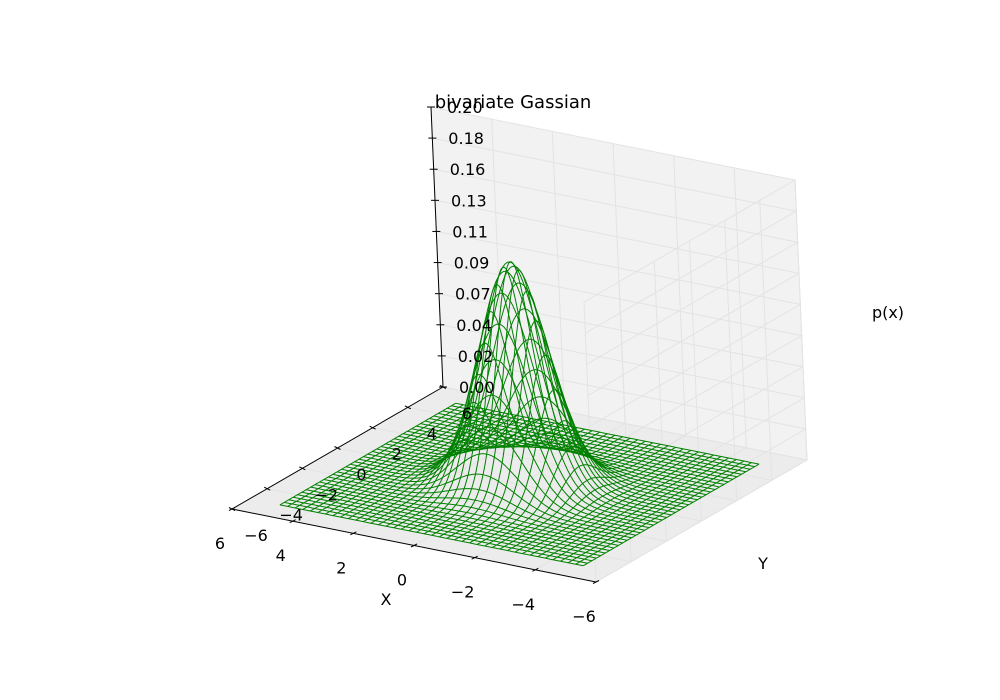 This screenshot has width=1000, height=700. I want to click on x-tick-label: −6, so click(584, 616).